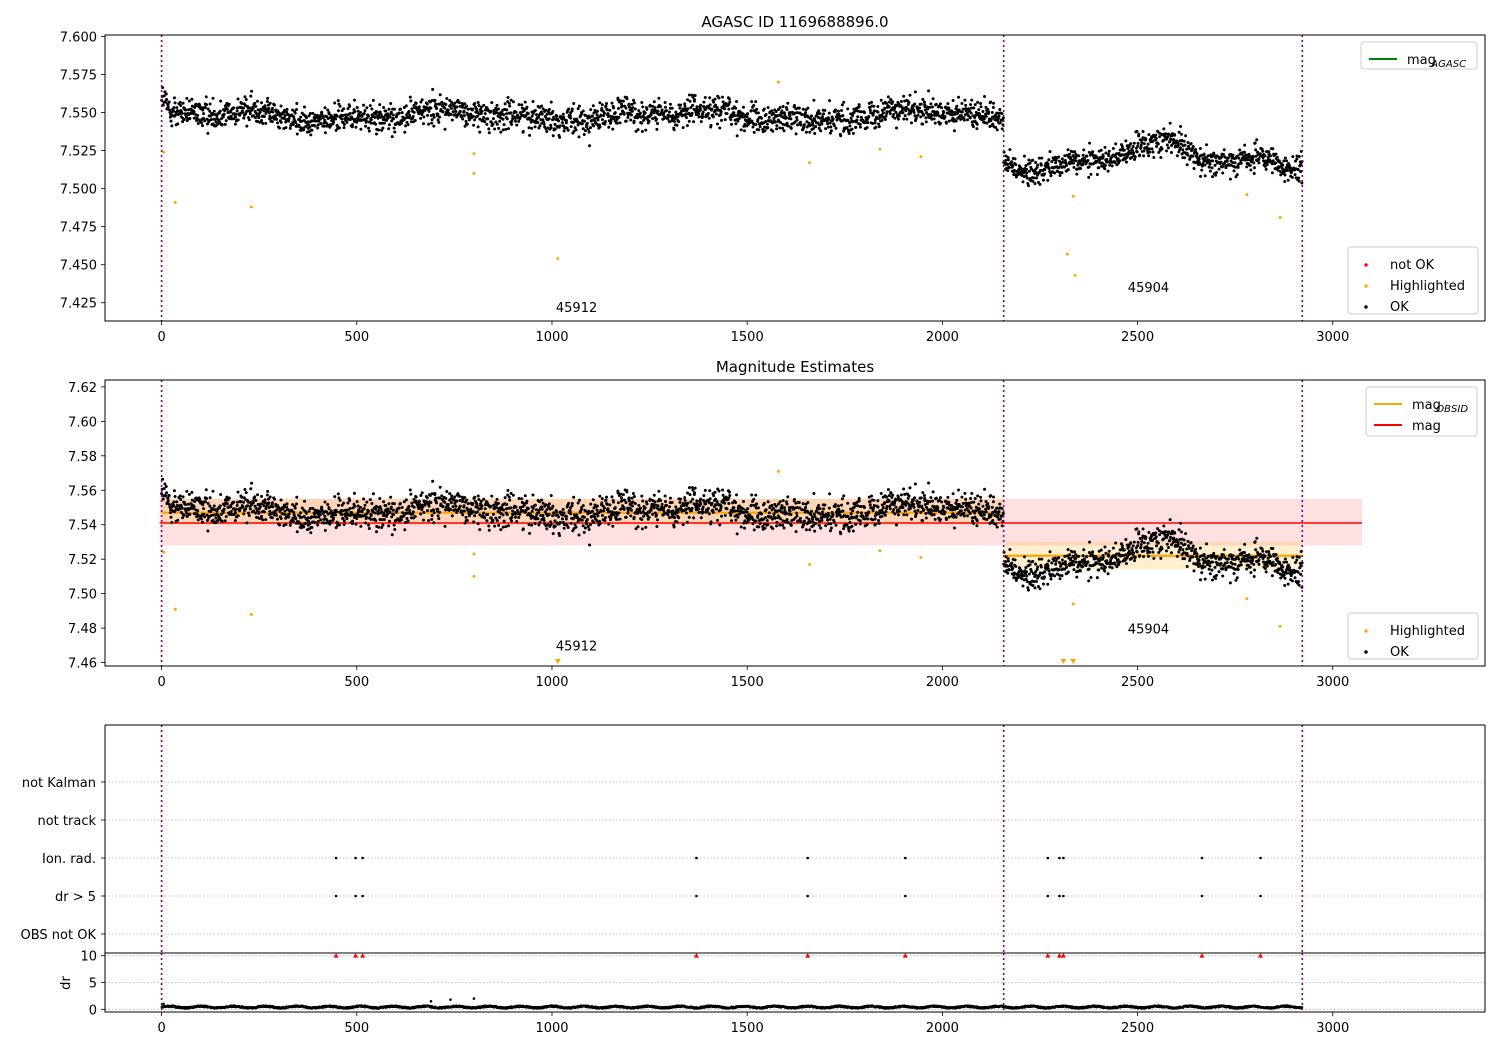  I want to click on p0-y-tick-label: 7.475, so click(78, 228).